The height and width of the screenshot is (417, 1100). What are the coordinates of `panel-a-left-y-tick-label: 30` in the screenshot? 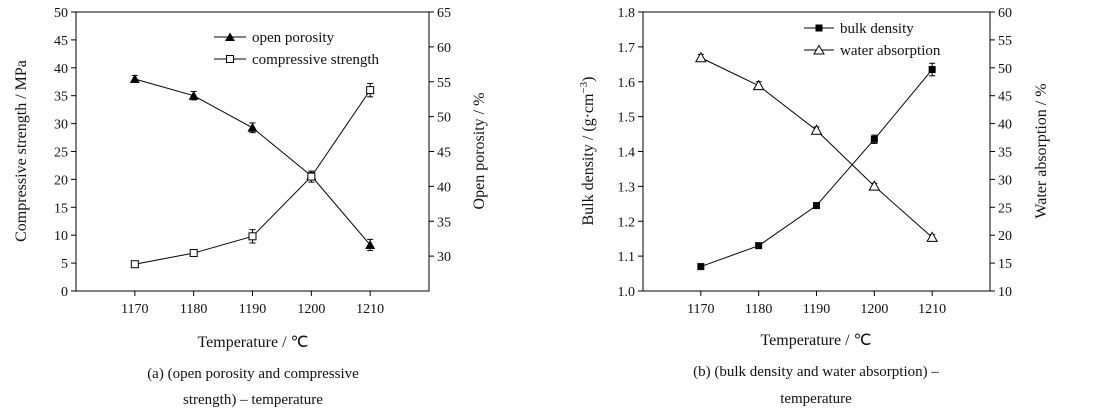 It's located at (61, 125).